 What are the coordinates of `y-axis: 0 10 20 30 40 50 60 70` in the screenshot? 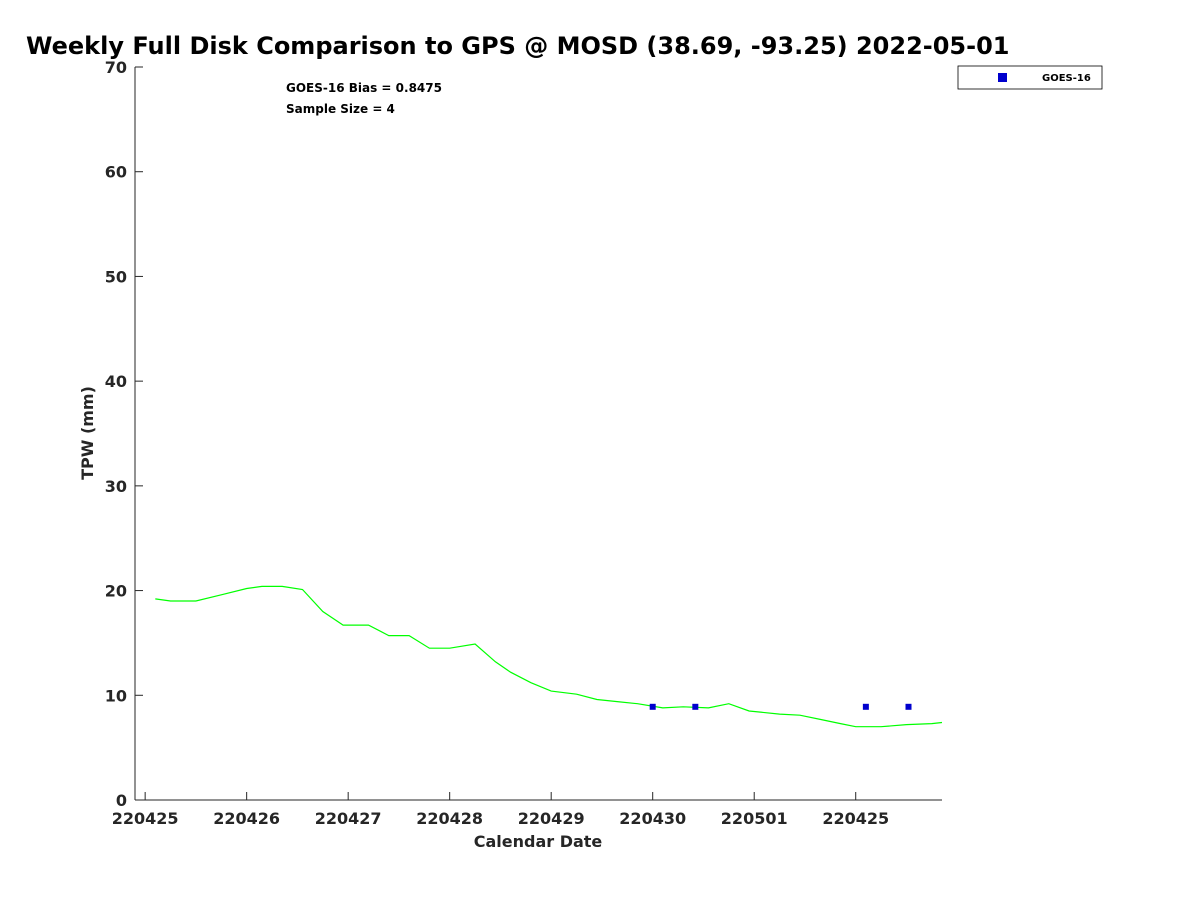 It's located at (124, 434).